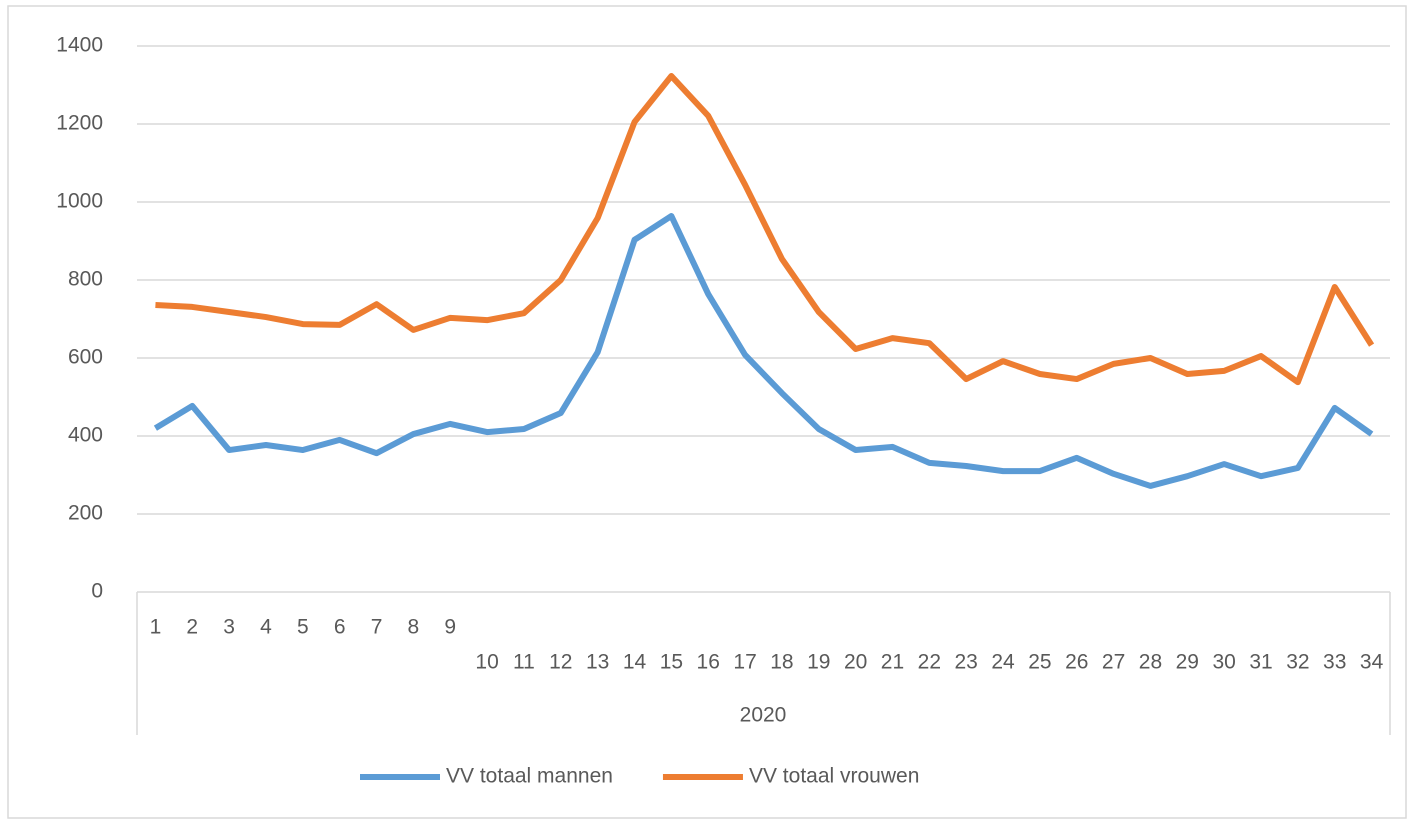 The image size is (1413, 826). I want to click on x-tick-label: 17, so click(744, 662).